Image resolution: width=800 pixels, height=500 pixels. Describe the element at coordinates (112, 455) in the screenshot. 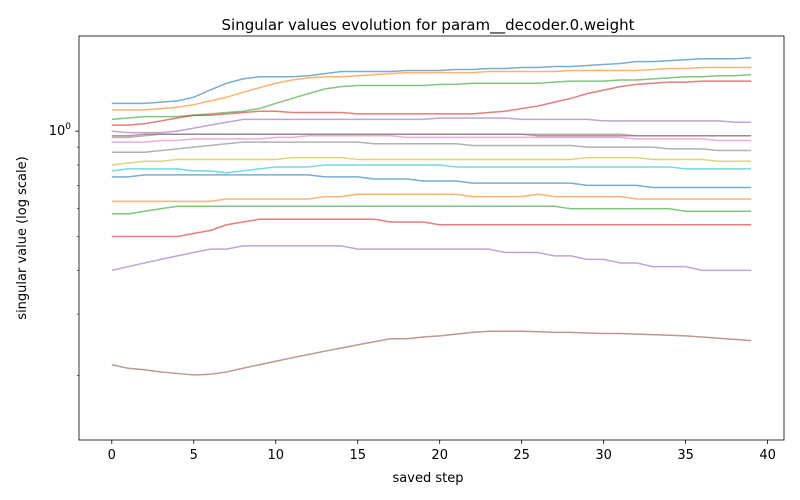

I see `x-tick-label: 0` at that location.